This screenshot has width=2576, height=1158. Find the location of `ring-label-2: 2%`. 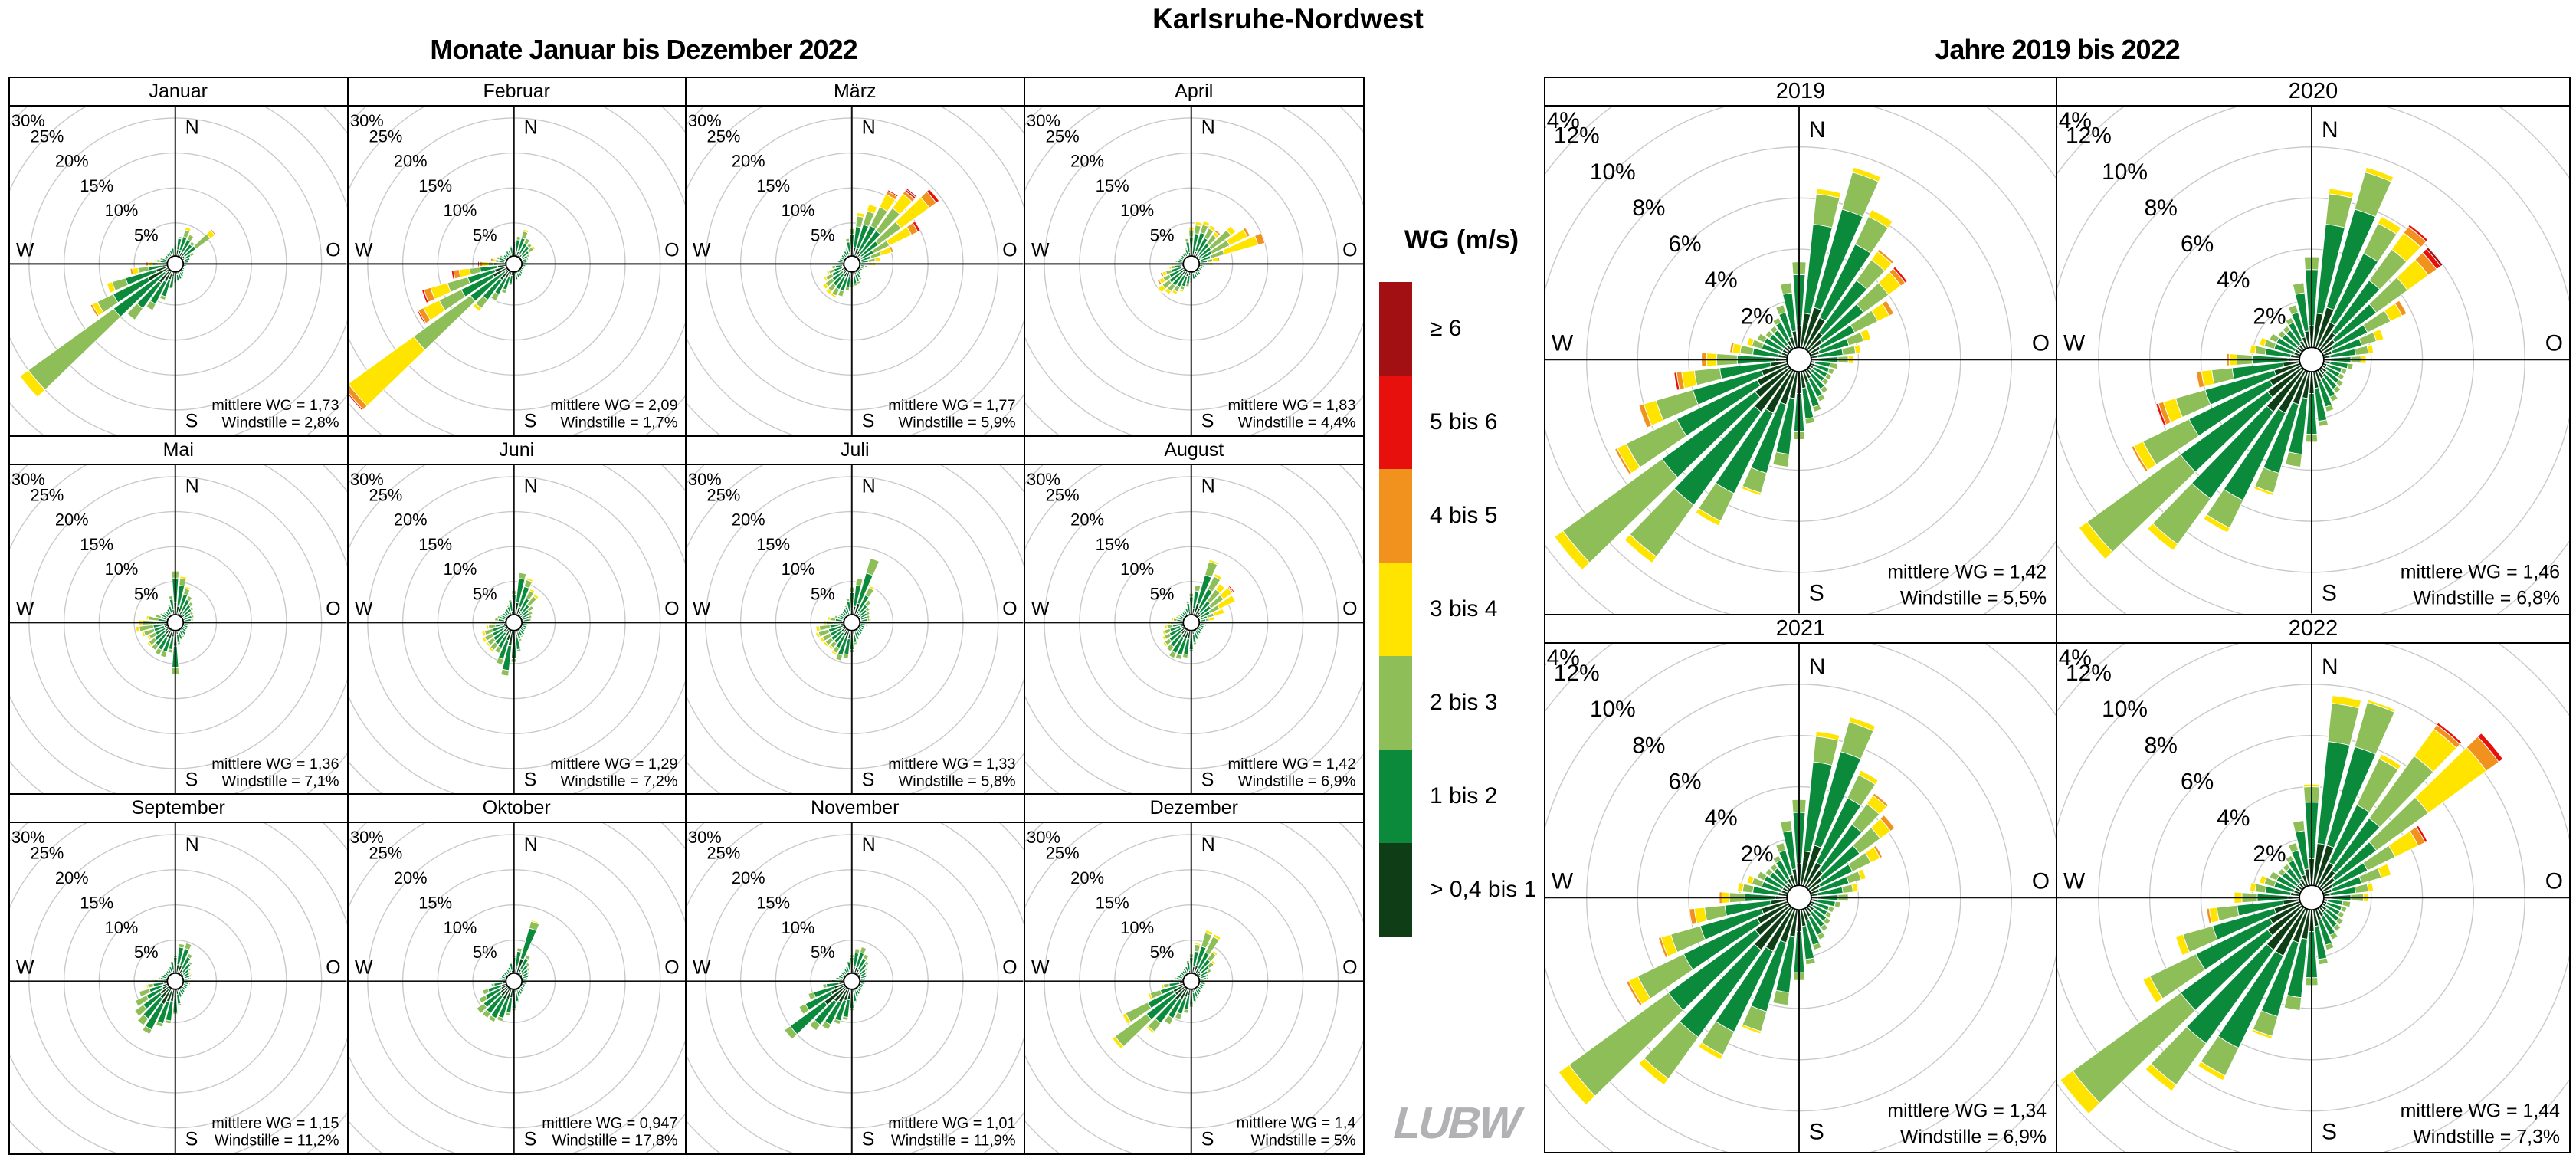

ring-label-2: 2% is located at coordinates (1758, 316).